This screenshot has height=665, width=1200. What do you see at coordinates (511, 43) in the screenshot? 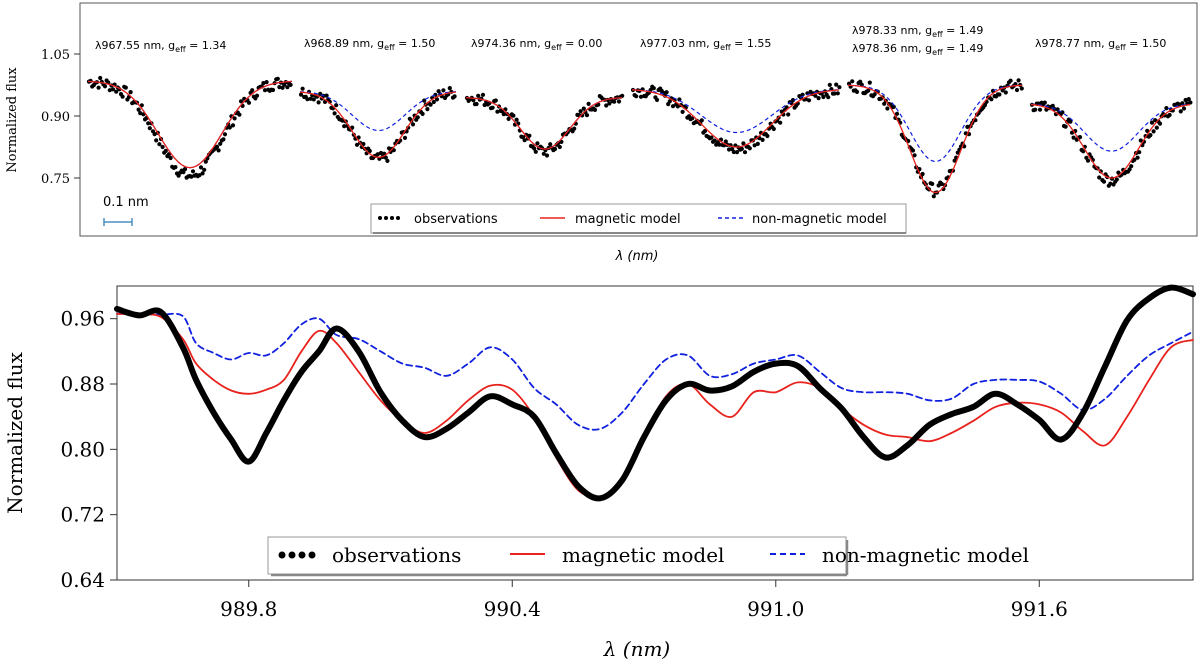
I see `panel-3-line: λ974.36 nm, g` at bounding box center [511, 43].